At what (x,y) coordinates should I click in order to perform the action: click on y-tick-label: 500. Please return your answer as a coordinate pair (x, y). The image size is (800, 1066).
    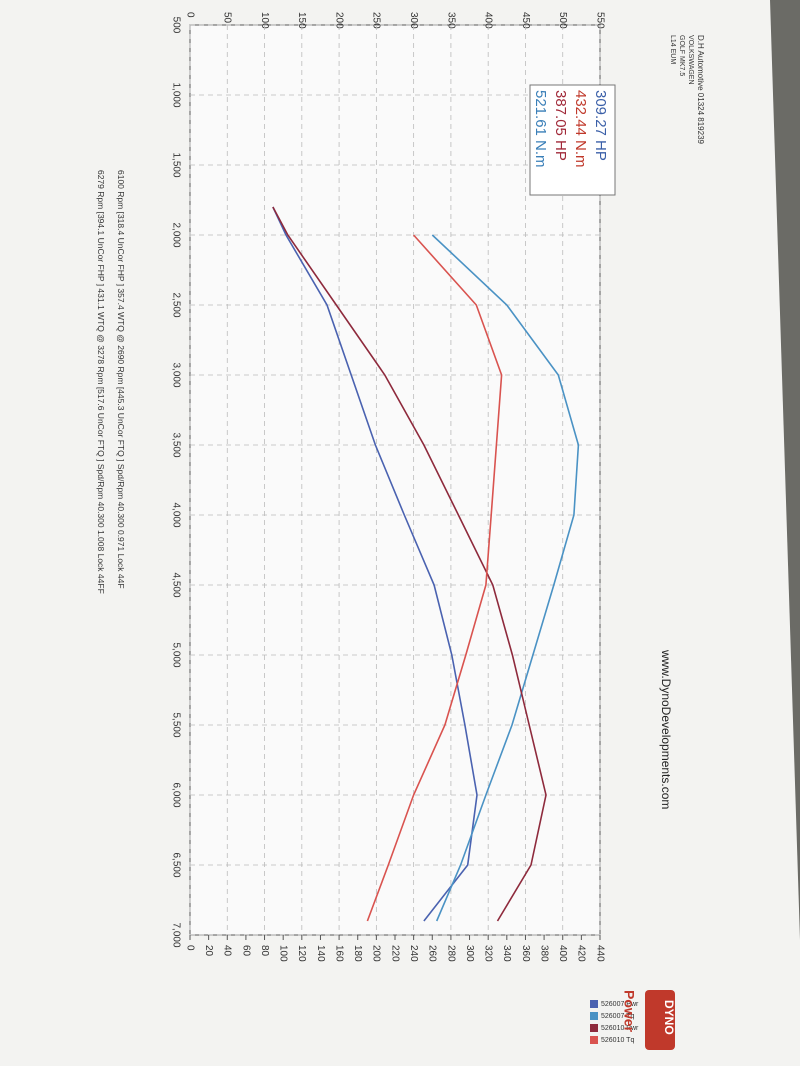
    Looking at the image, I should click on (562, 20).